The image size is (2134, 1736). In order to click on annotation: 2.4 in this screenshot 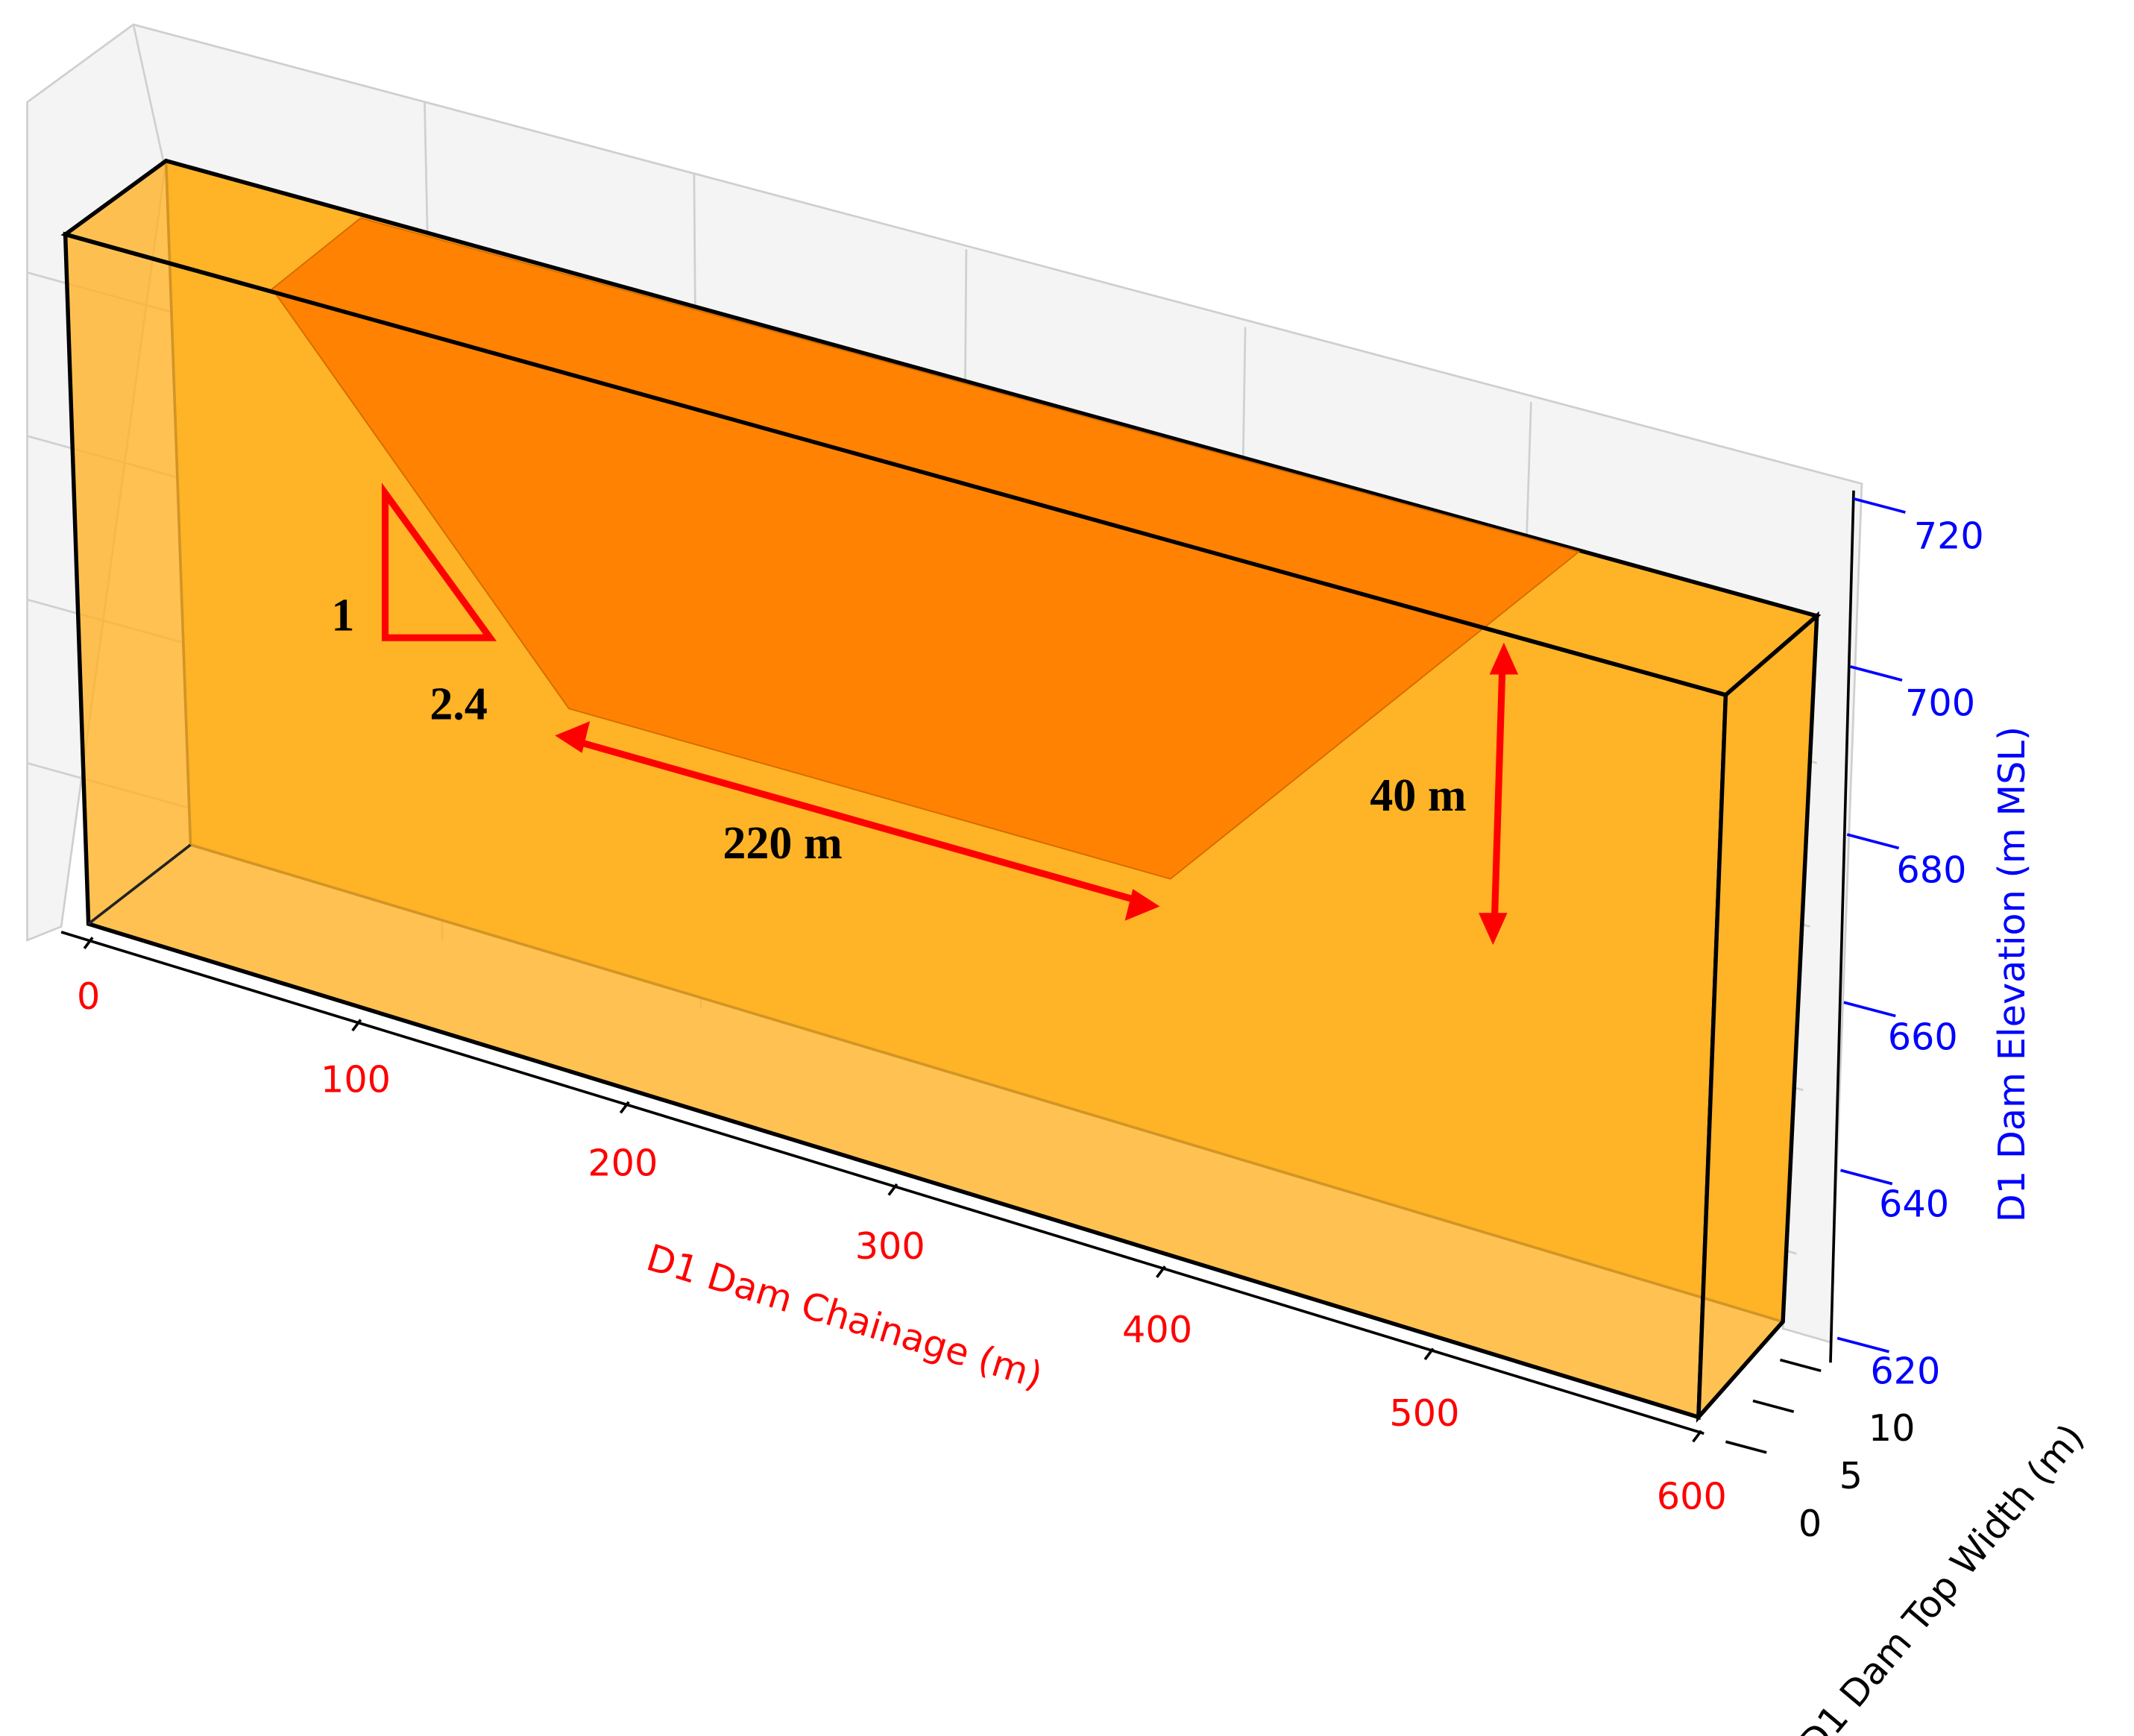, I will do `click(458, 704)`.